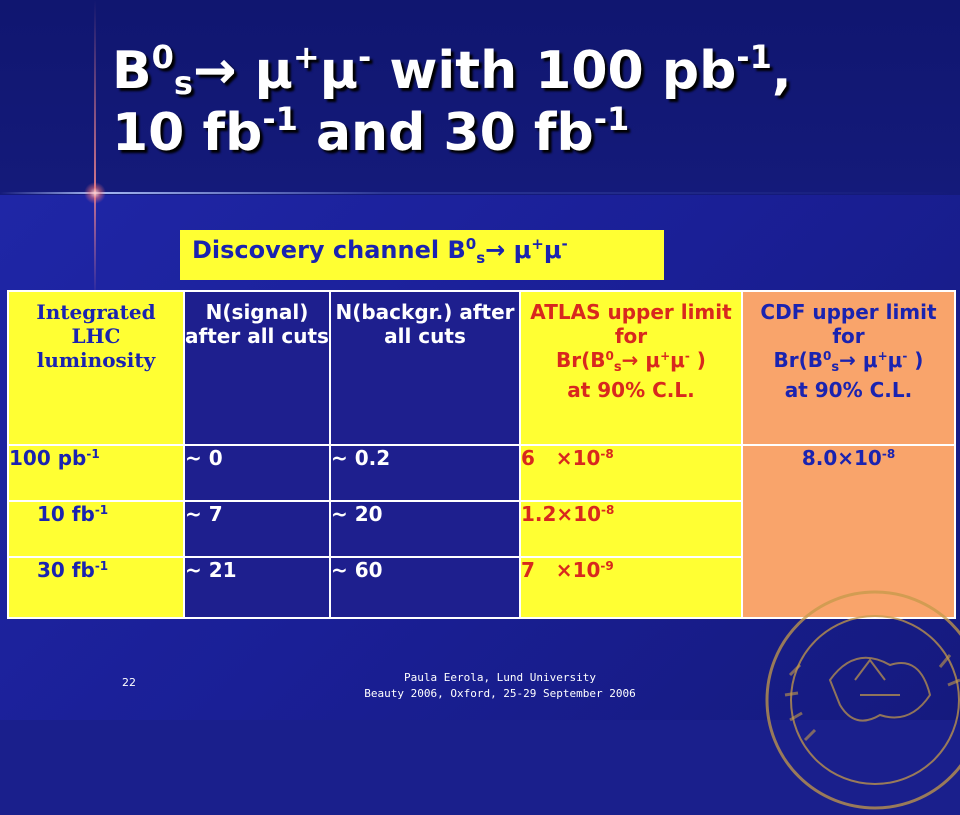 This screenshot has height=815, width=960. Describe the element at coordinates (425, 368) in the screenshot. I see `header-background: N(backgr.) after all cuts` at that location.